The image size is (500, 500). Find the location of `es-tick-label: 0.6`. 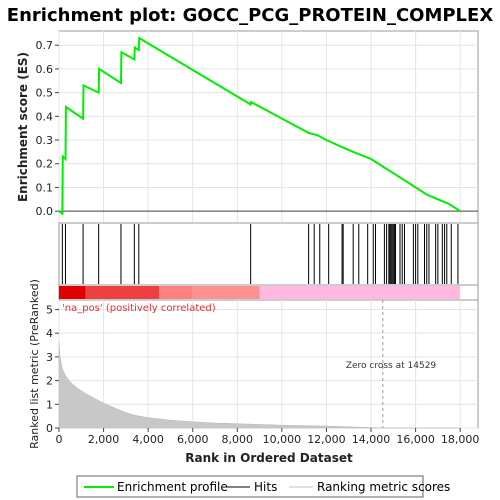

es-tick-label: 0.6 is located at coordinates (45, 69).